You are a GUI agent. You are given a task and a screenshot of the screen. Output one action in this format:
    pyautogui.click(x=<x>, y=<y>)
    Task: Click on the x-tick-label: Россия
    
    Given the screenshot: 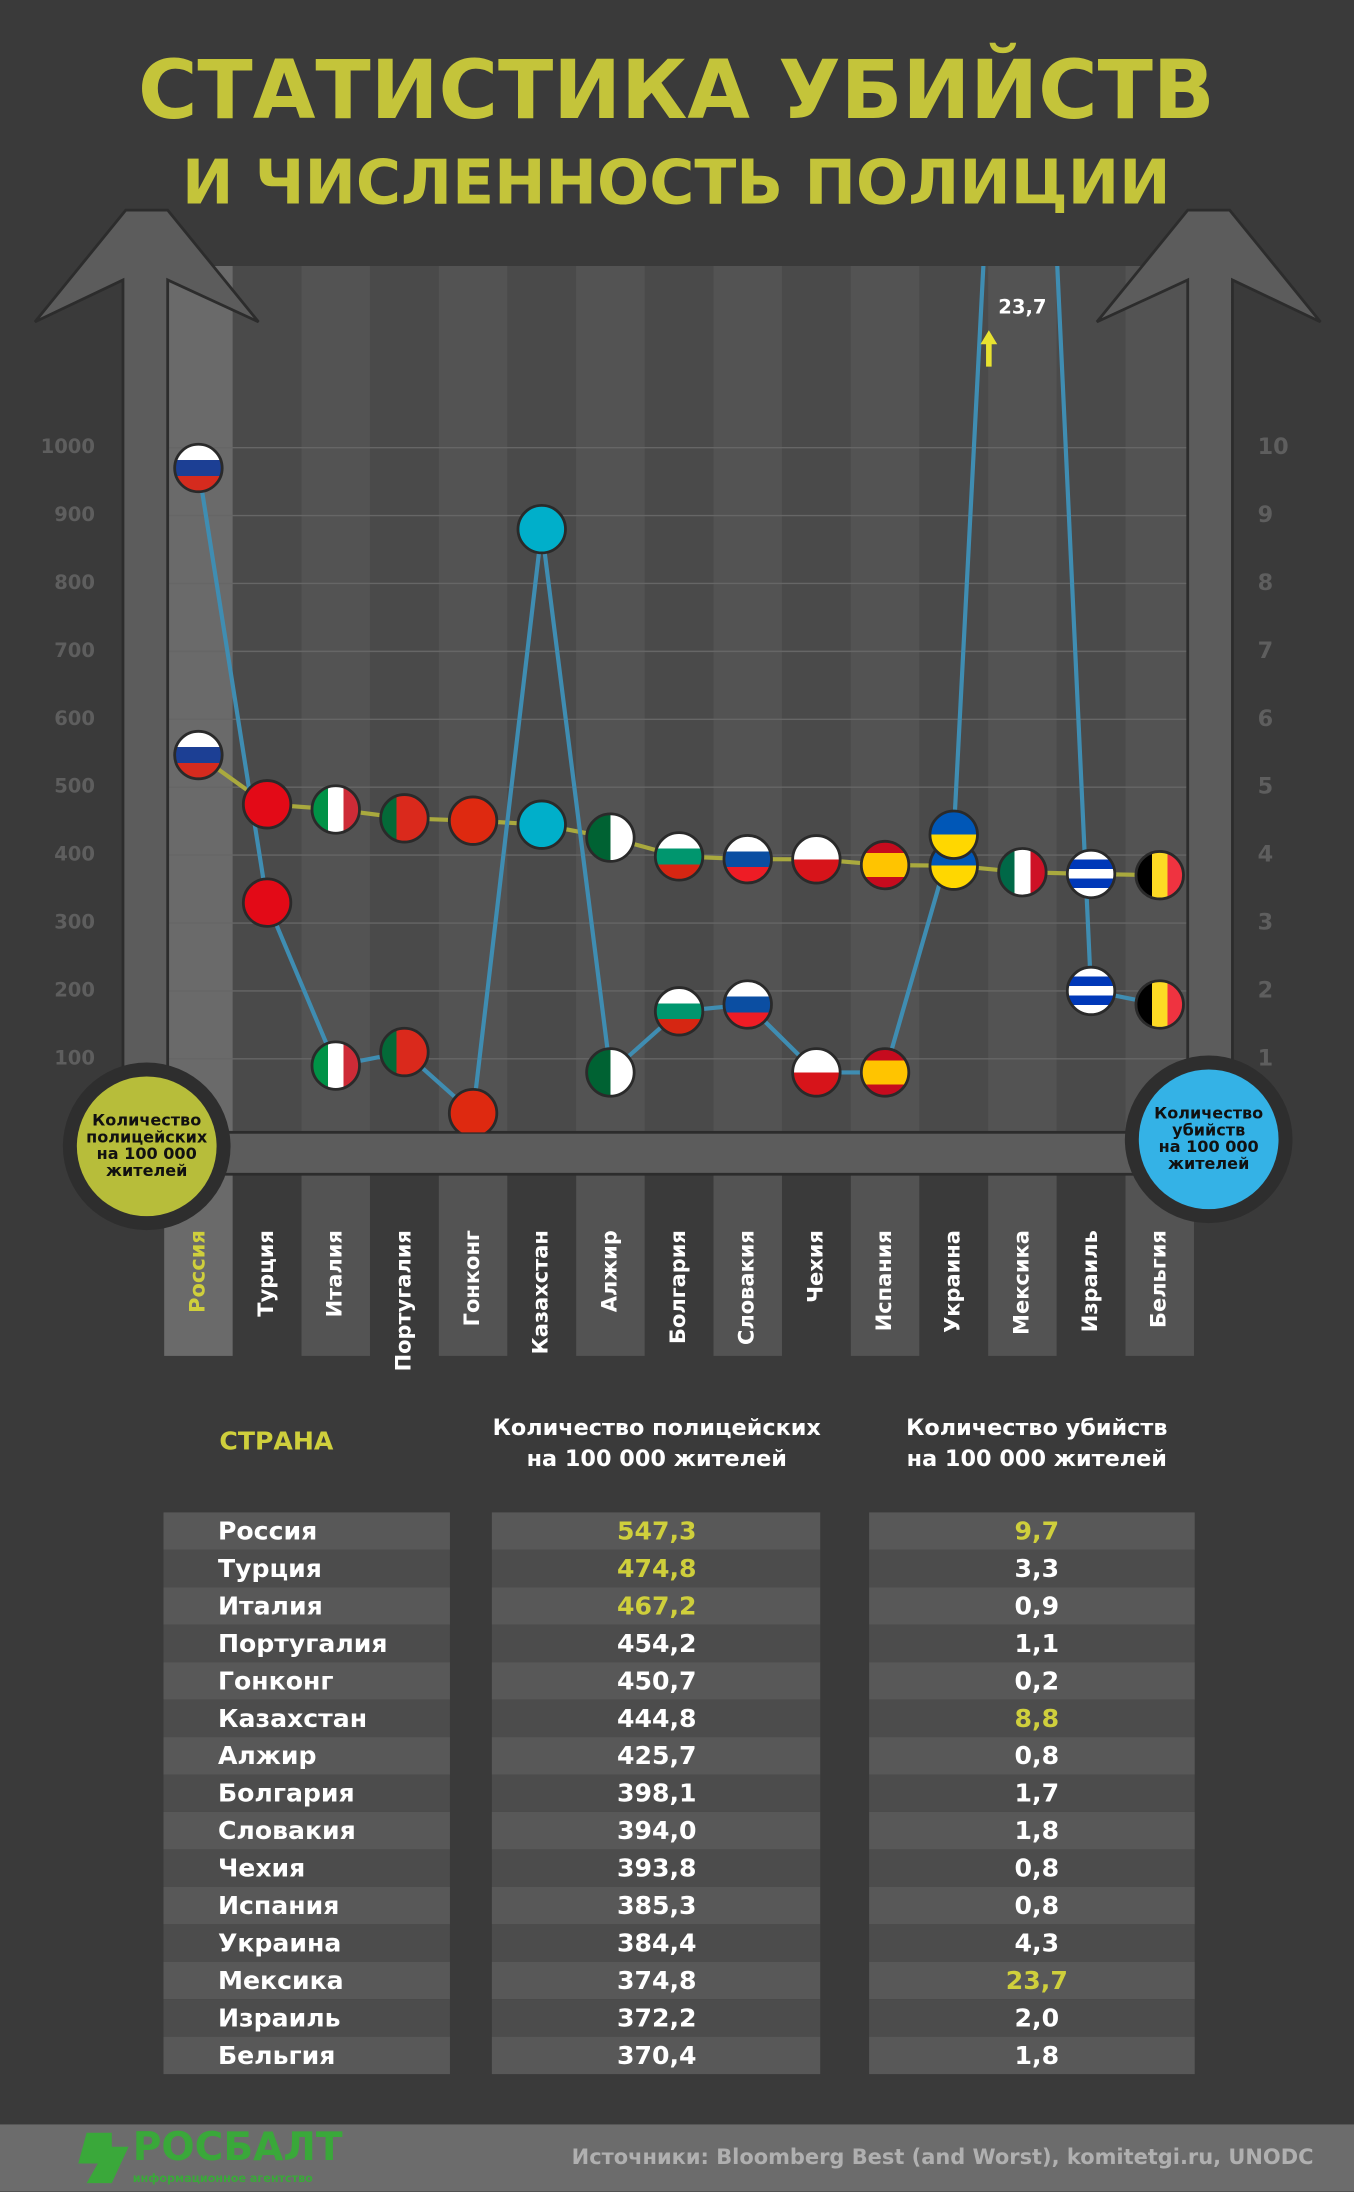 What is the action you would take?
    pyautogui.click(x=197, y=1271)
    